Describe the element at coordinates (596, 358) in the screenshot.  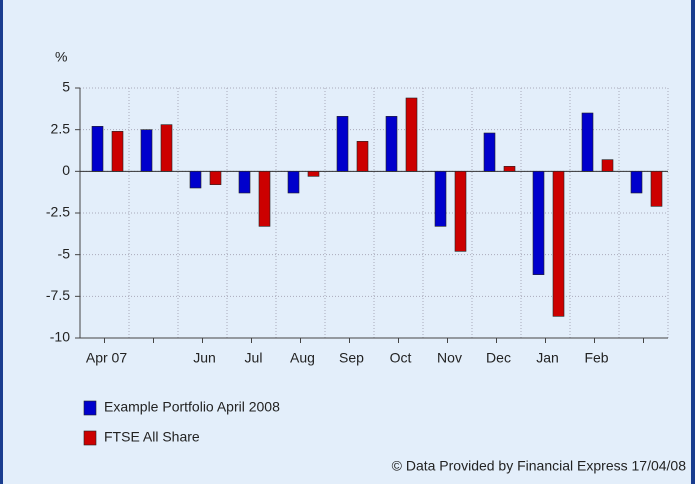
I see `x-tick-label: Feb` at that location.